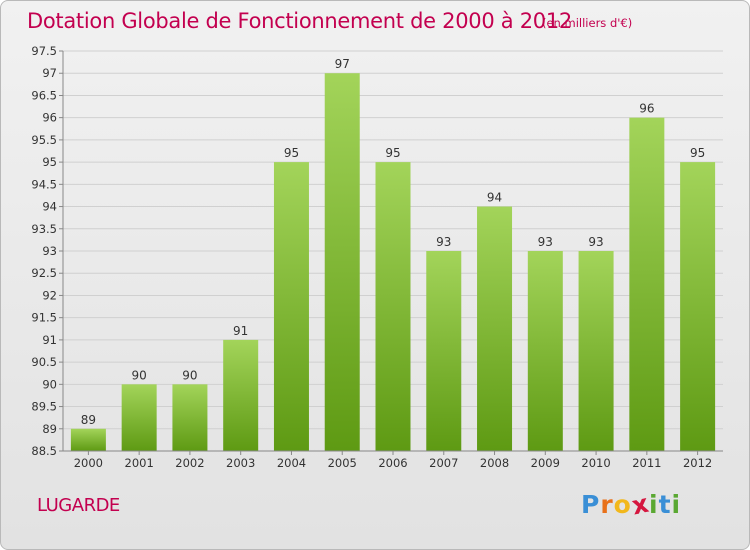 Image resolution: width=750 pixels, height=550 pixels. I want to click on commune-name: LUGARDE, so click(78, 505).